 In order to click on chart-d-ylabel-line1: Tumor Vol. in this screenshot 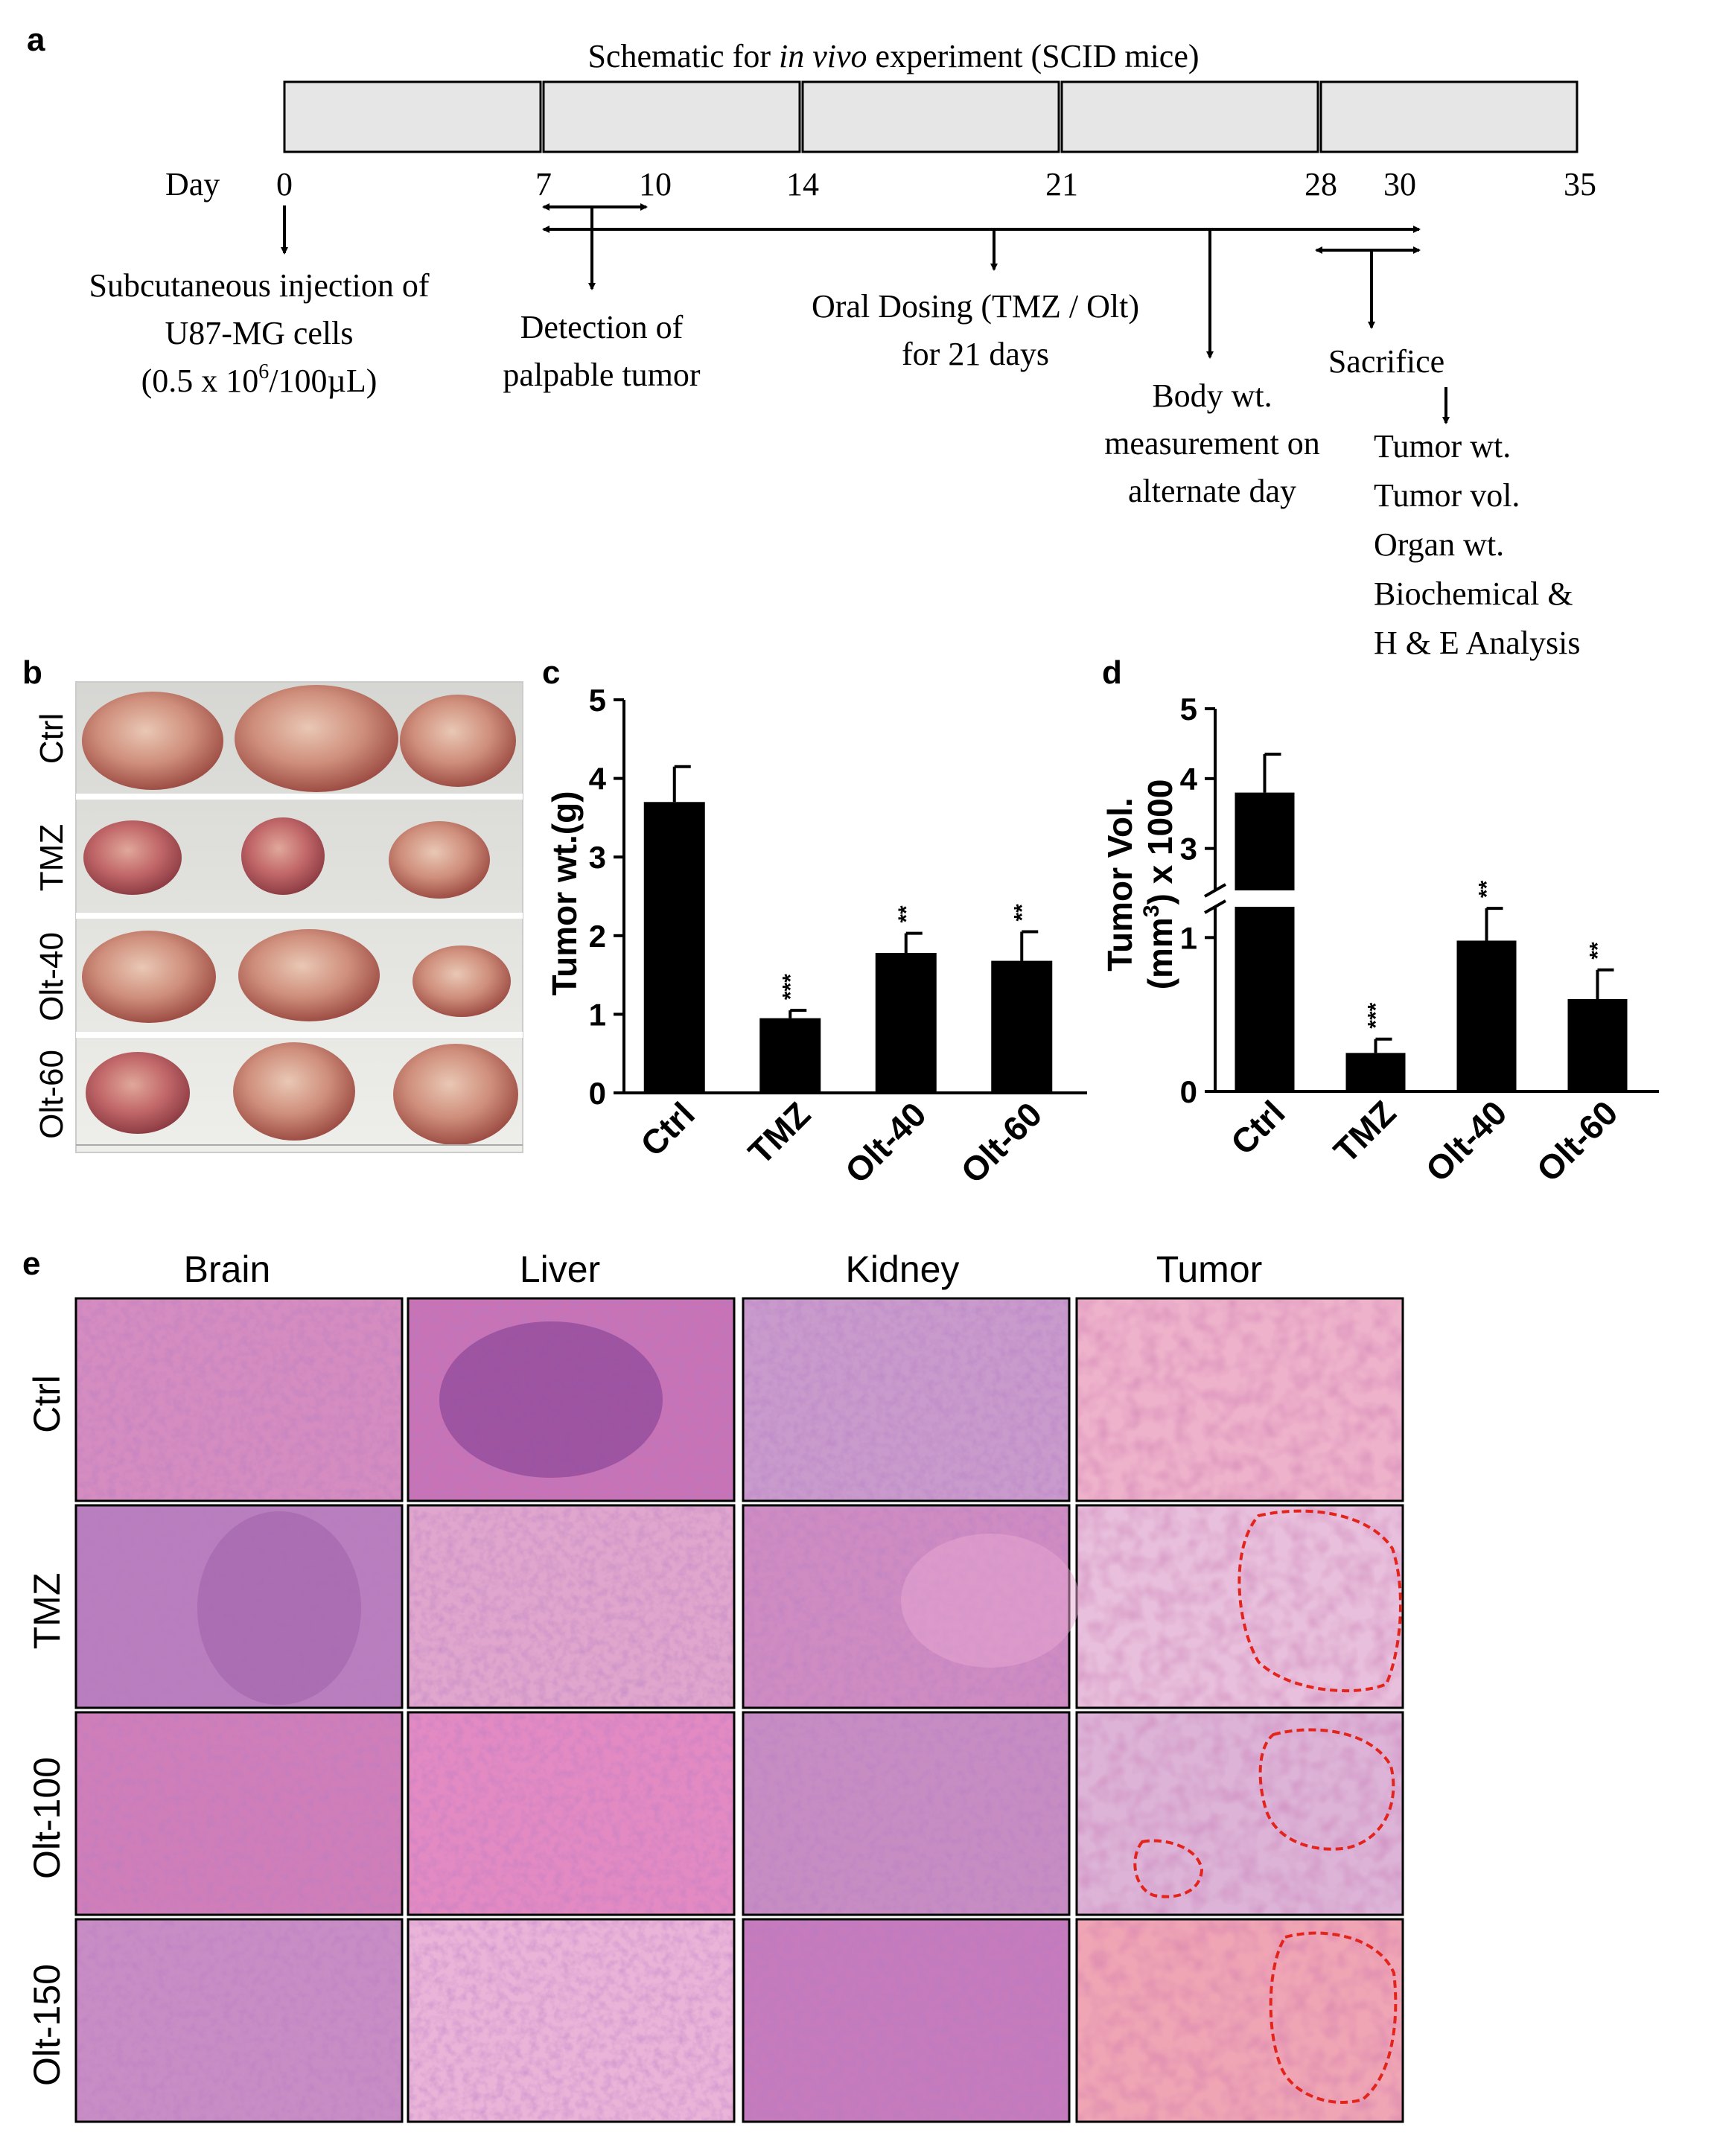, I will do `click(1119, 884)`.